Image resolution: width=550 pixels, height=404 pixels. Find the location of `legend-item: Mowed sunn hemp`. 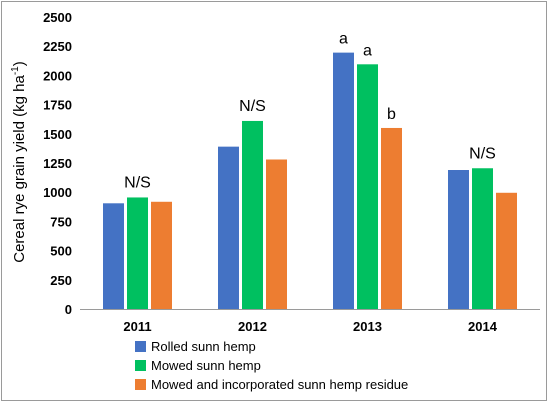

legend-item: Mowed sunn hemp is located at coordinates (198, 365).